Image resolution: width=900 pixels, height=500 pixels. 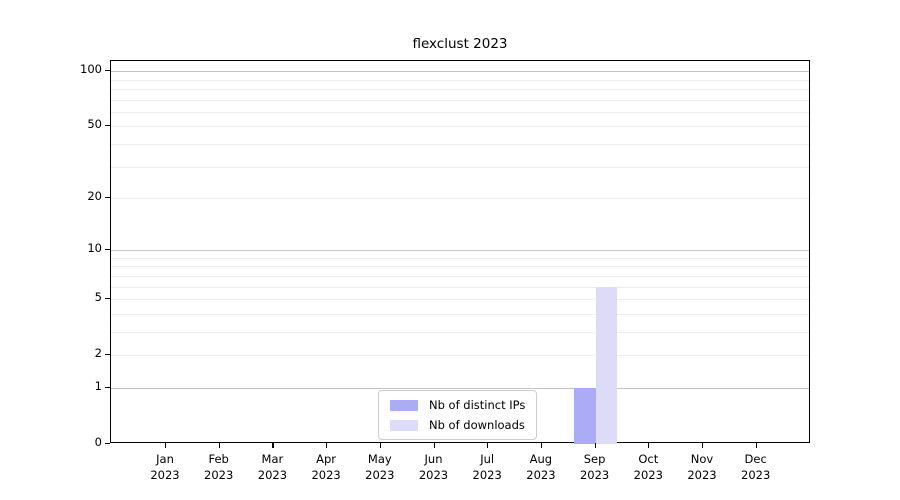 I want to click on x-tick-label-jun: Jun 2023, so click(x=433, y=467).